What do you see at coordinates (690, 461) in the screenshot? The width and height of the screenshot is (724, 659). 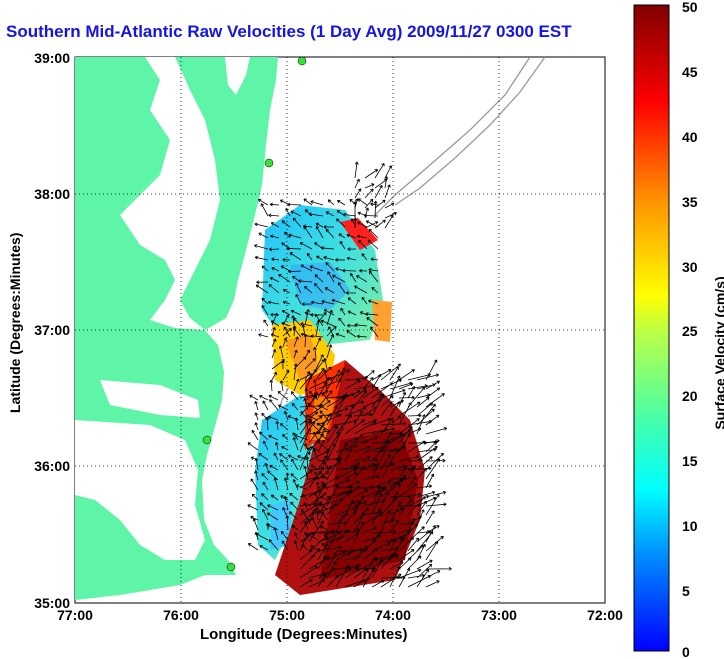 I see `colorbar-tick-label: 15` at bounding box center [690, 461].